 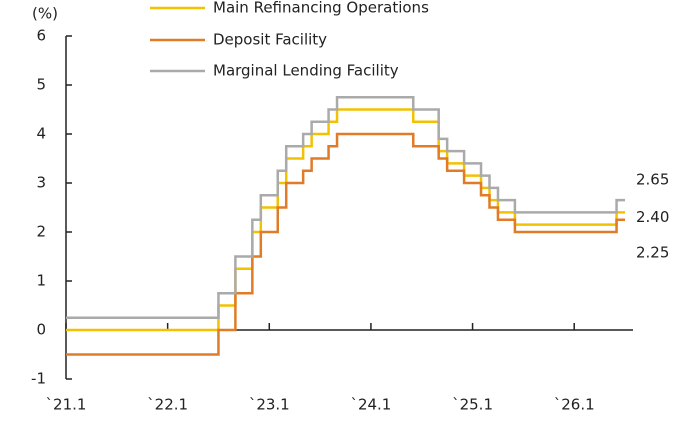 What do you see at coordinates (269, 405) in the screenshot?
I see `x-tick-label: `23.1` at bounding box center [269, 405].